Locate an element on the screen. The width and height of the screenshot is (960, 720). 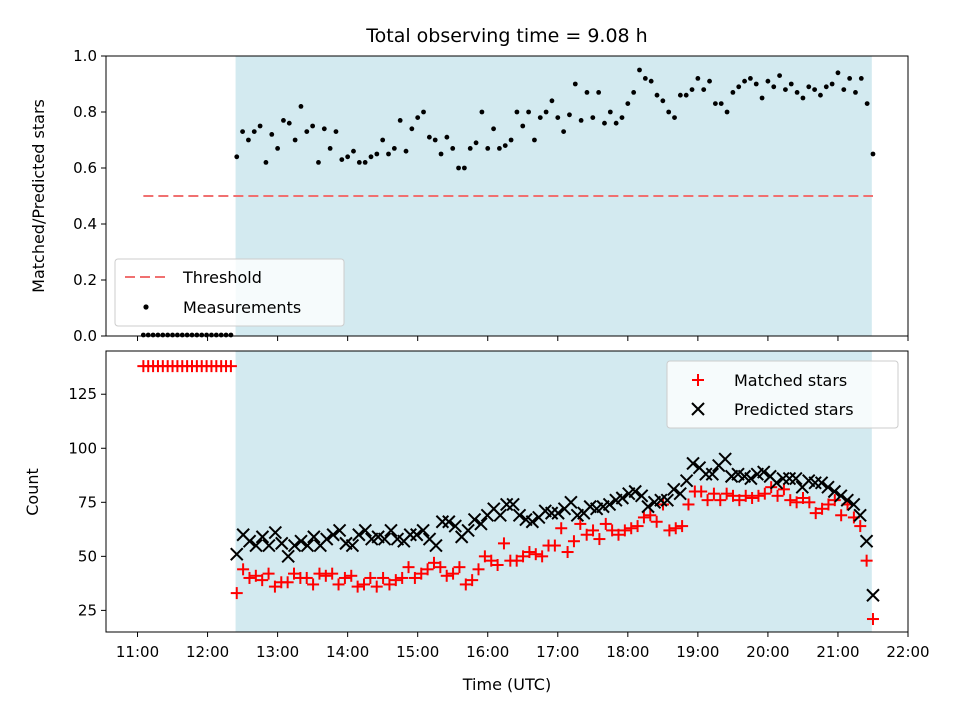
legend-measurements-swatch is located at coordinates (146, 307).